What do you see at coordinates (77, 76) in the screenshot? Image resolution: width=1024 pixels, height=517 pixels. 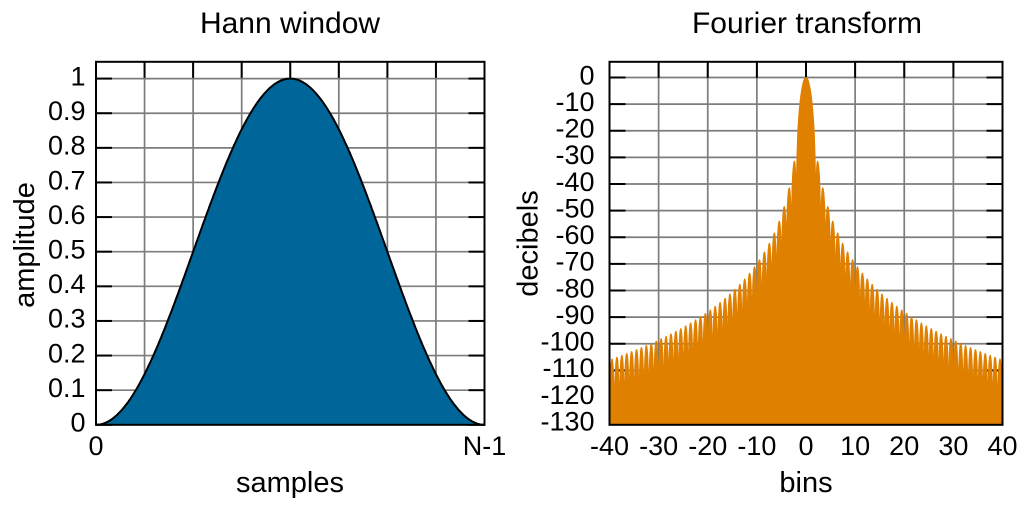 I see `svg-text: 1` at bounding box center [77, 76].